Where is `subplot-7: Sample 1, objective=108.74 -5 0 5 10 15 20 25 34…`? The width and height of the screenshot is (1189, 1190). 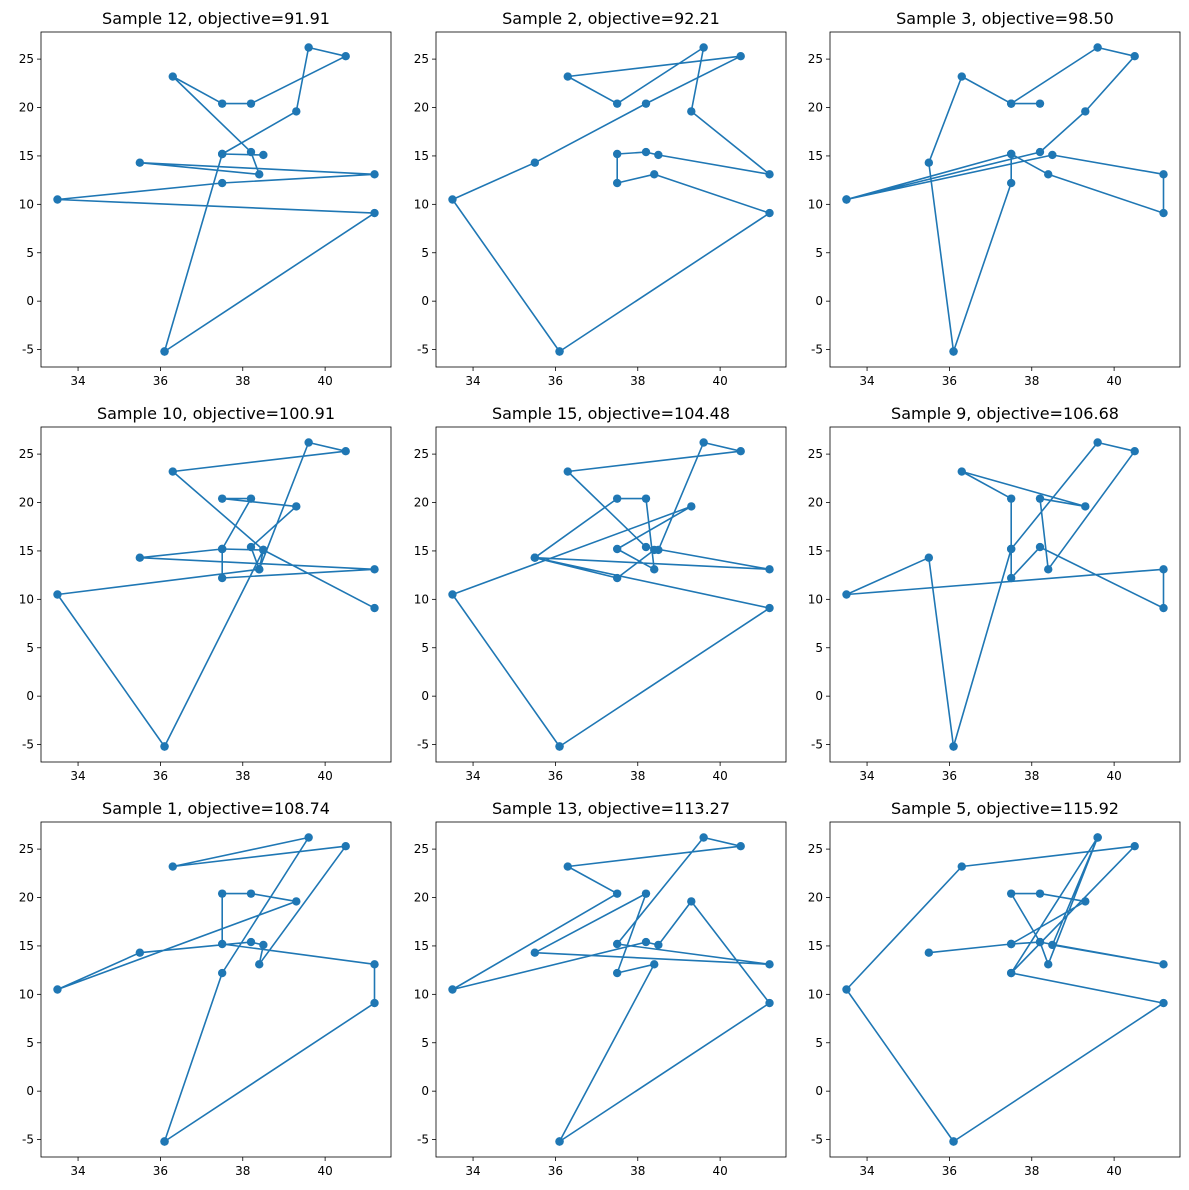
subplot-7: Sample 1, objective=108.74 -5 0 5 10 15 20 25 34… is located at coordinates (205, 988).